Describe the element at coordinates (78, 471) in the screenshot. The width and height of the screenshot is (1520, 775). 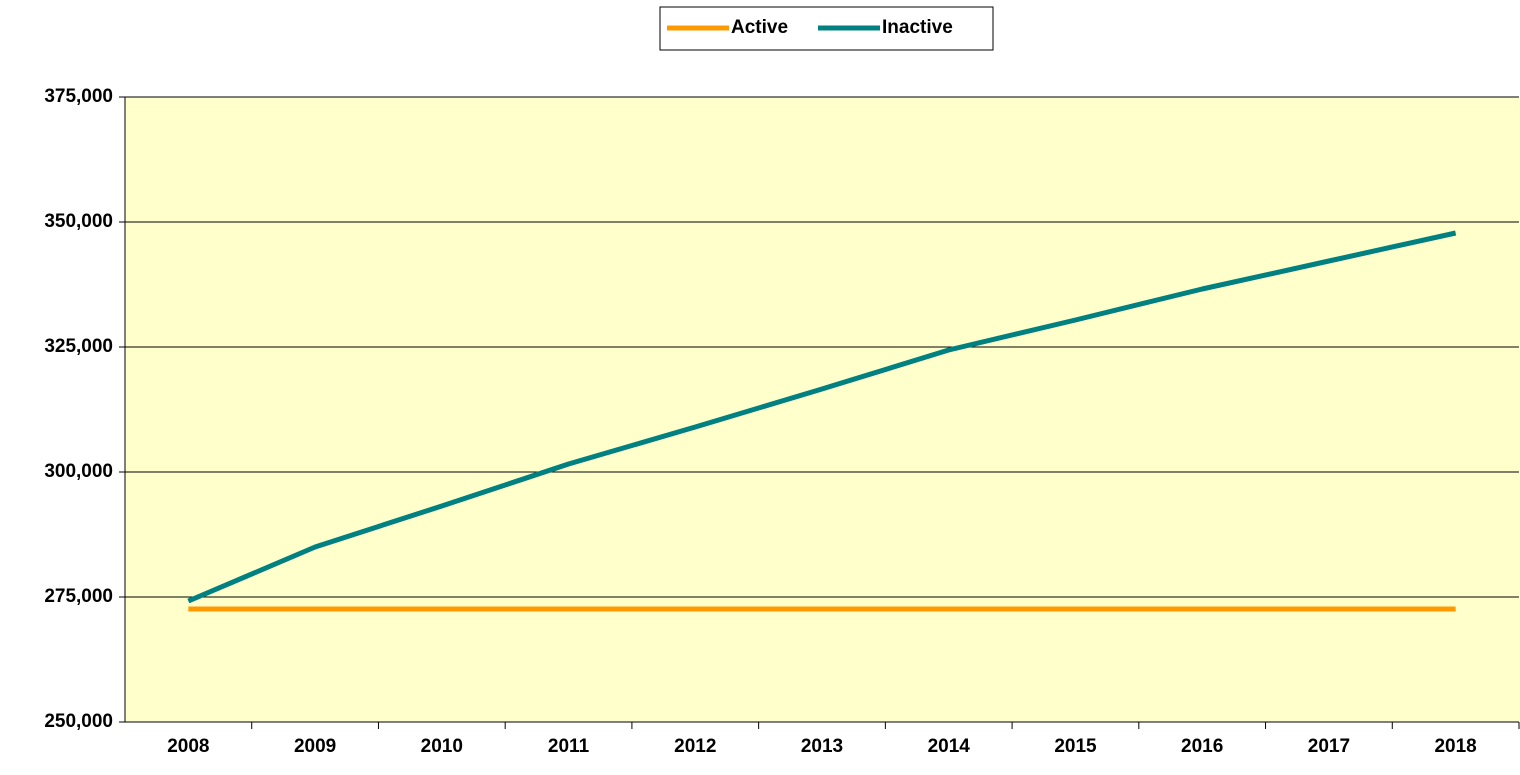
I see `y-tick-label: 300,000` at that location.